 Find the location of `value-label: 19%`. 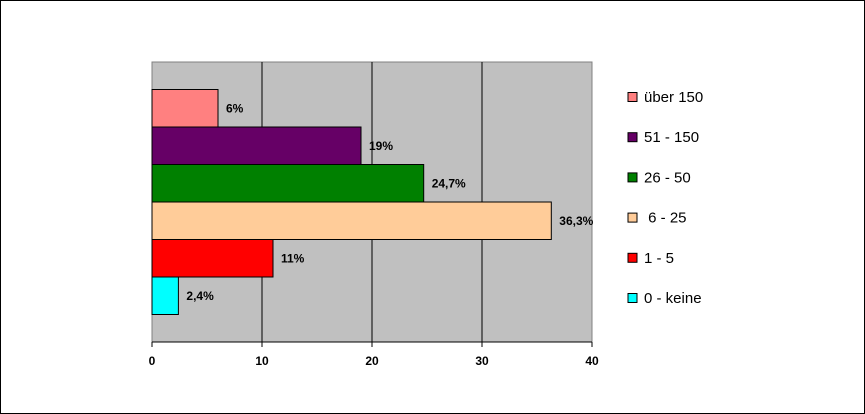

value-label: 19% is located at coordinates (381, 146).